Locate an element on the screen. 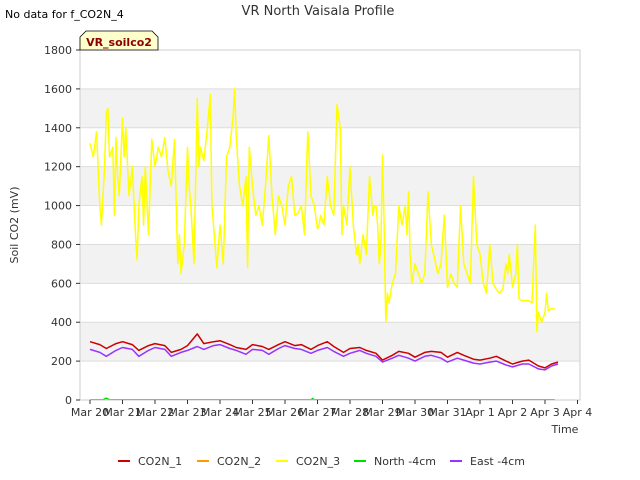 The width and height of the screenshot is (640, 480). y-tick-label: 1400 is located at coordinates (58, 128).